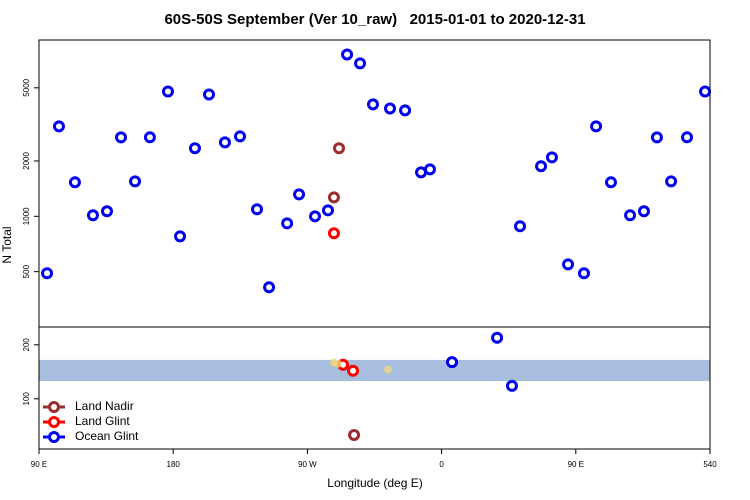  What do you see at coordinates (7, 244) in the screenshot?
I see `y-axis-label: N Total` at bounding box center [7, 244].